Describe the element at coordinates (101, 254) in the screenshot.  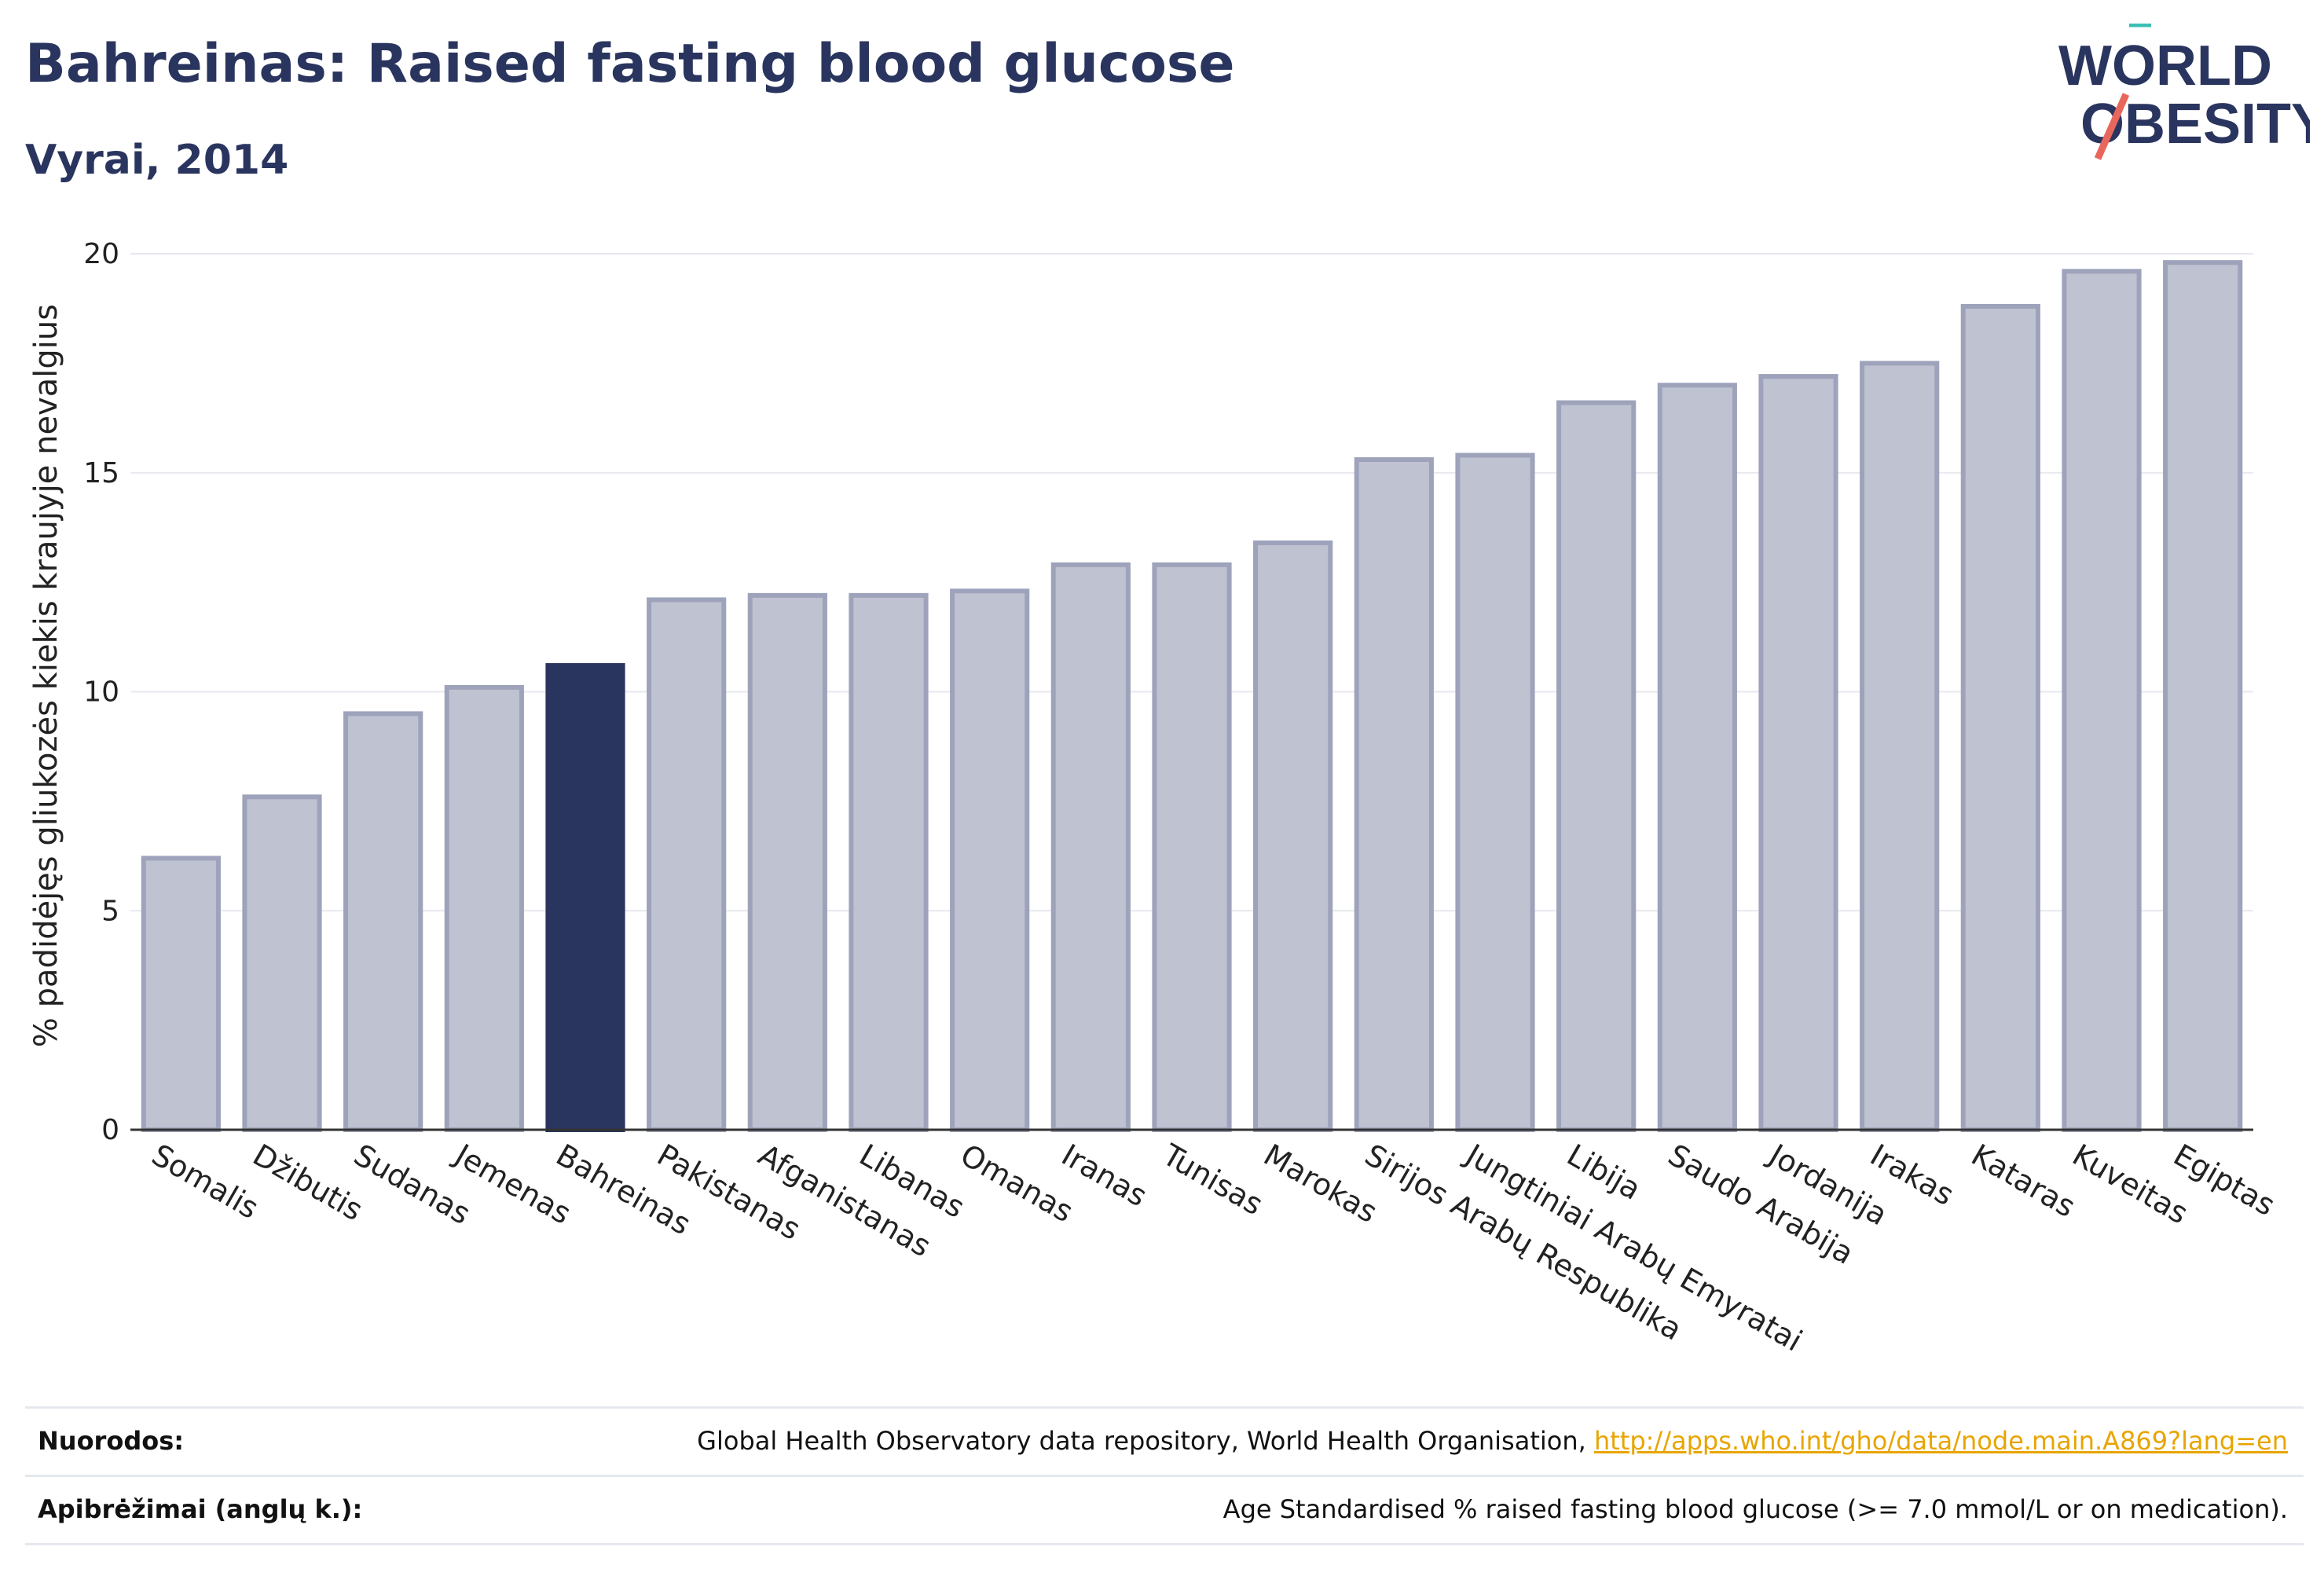
I see `y-tick-label: 20` at that location.